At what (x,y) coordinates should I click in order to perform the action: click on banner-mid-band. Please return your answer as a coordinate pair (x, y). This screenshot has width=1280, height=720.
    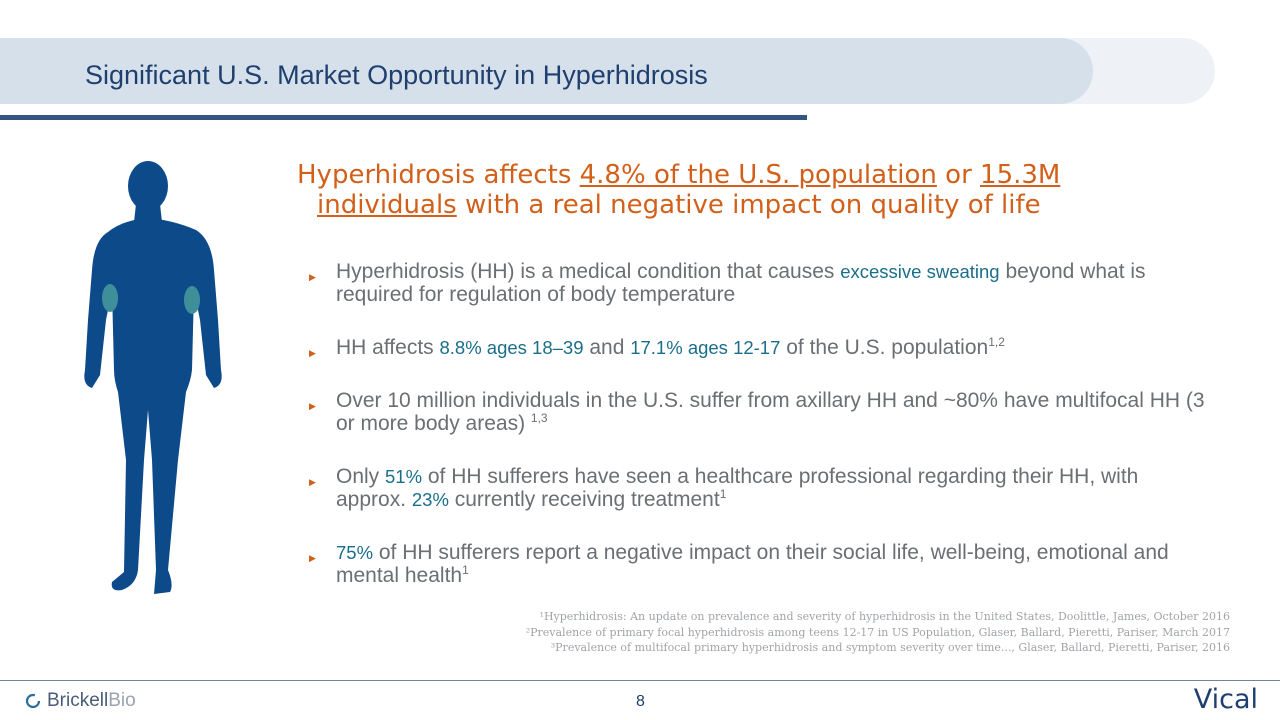
    Looking at the image, I should click on (546, 71).